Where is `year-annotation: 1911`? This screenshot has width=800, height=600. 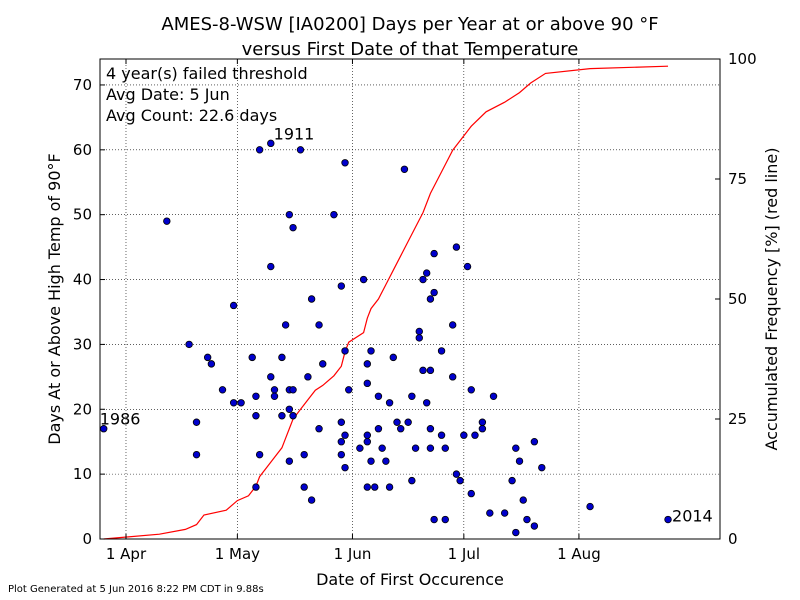
year-annotation: 1911 is located at coordinates (294, 133).